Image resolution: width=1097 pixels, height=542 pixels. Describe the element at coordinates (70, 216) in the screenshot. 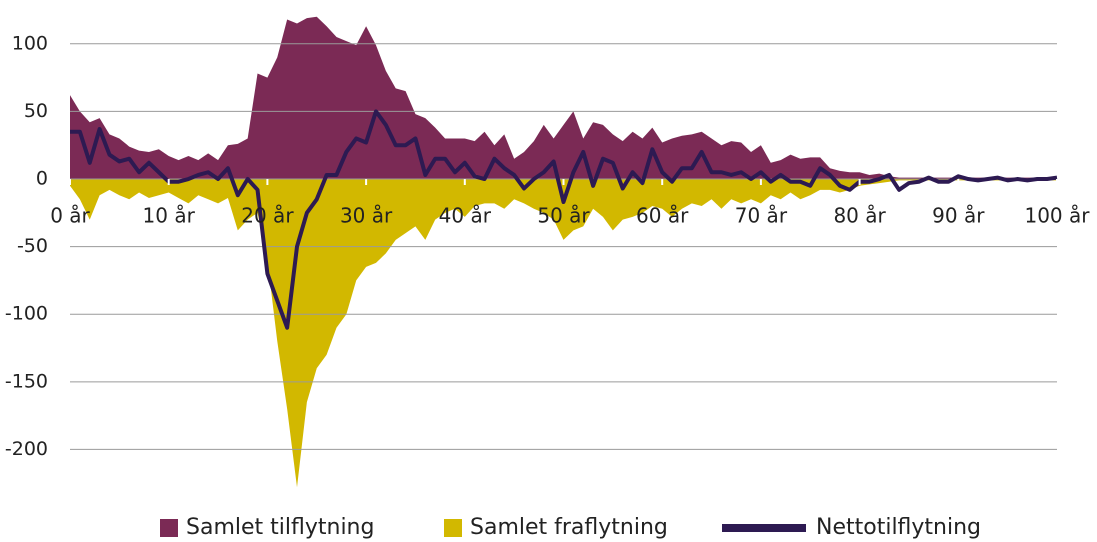

I see `x-tick-label: 0 år` at that location.